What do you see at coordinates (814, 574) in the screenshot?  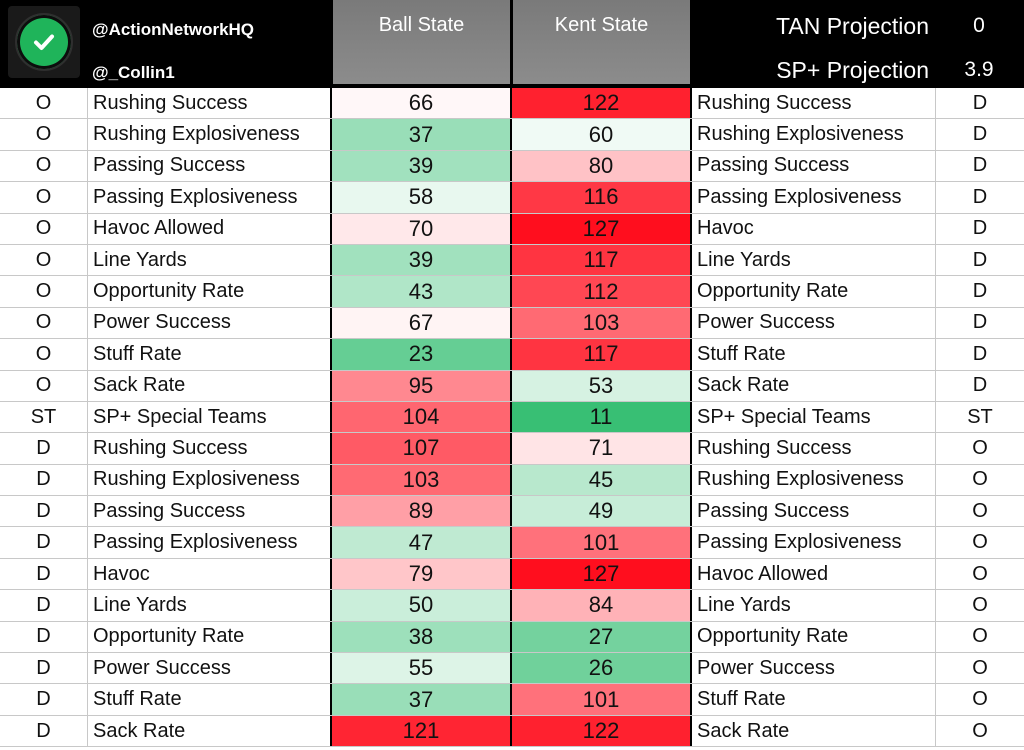 I see `stat-b-cell: Havoc Allowed` at bounding box center [814, 574].